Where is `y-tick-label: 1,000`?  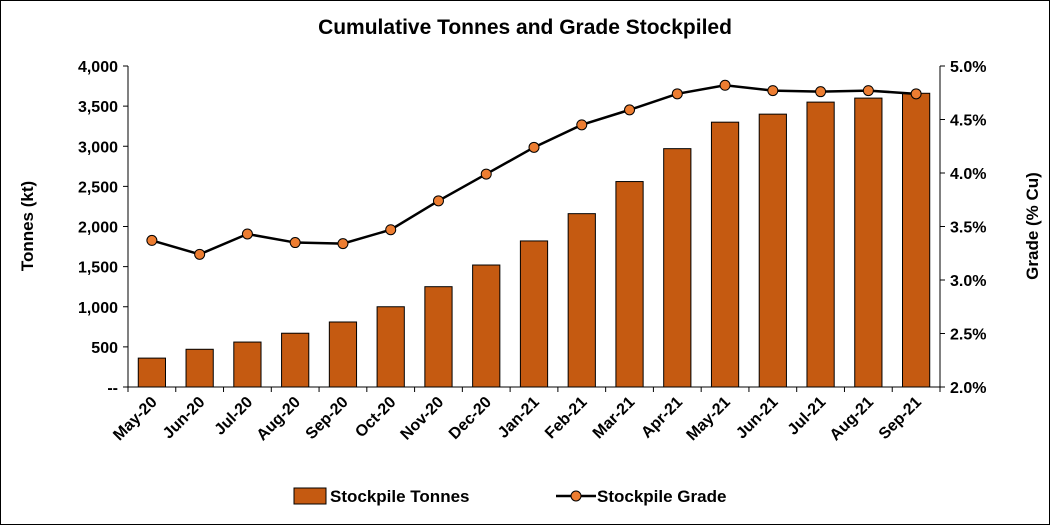 y-tick-label: 1,000 is located at coordinates (98, 308).